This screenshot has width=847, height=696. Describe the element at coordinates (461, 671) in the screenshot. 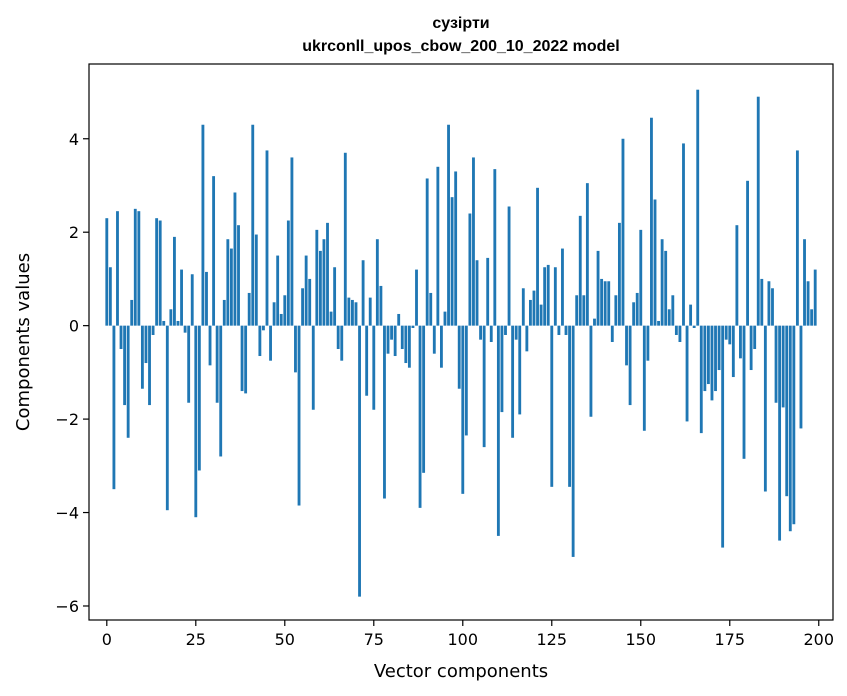

I see `x-axis-label: Vector components` at that location.